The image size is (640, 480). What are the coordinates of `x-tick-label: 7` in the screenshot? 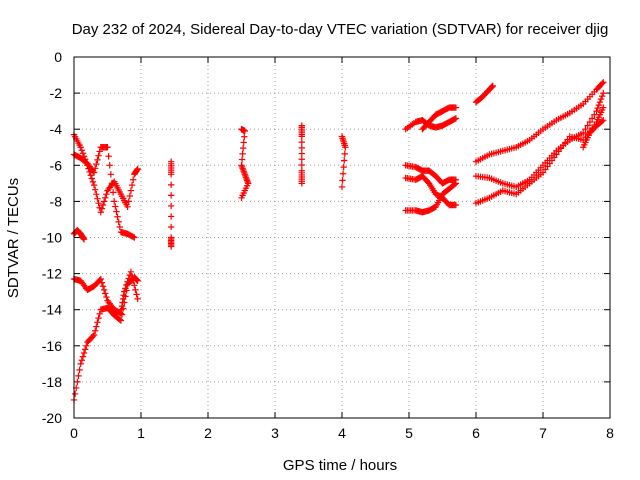 It's located at (543, 433).